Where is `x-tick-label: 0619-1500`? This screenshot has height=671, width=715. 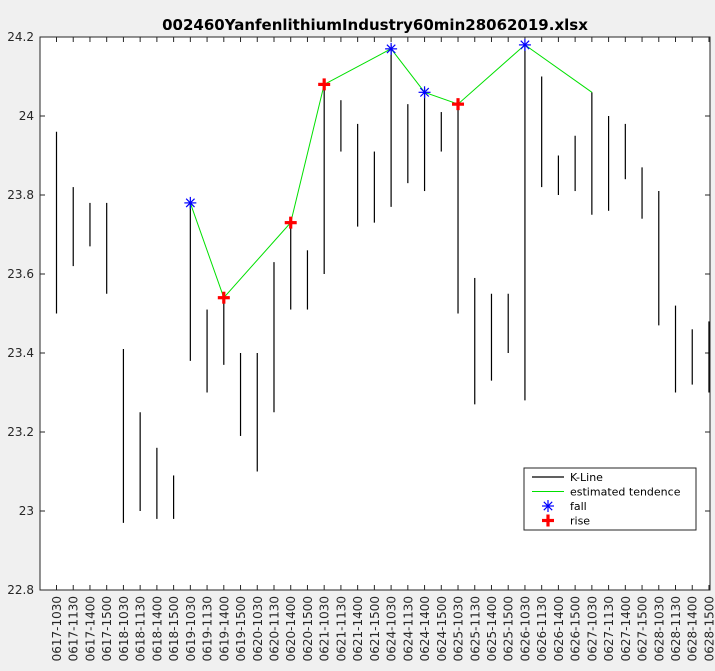 x-tick-label: 0619-1500 is located at coordinates (241, 628).